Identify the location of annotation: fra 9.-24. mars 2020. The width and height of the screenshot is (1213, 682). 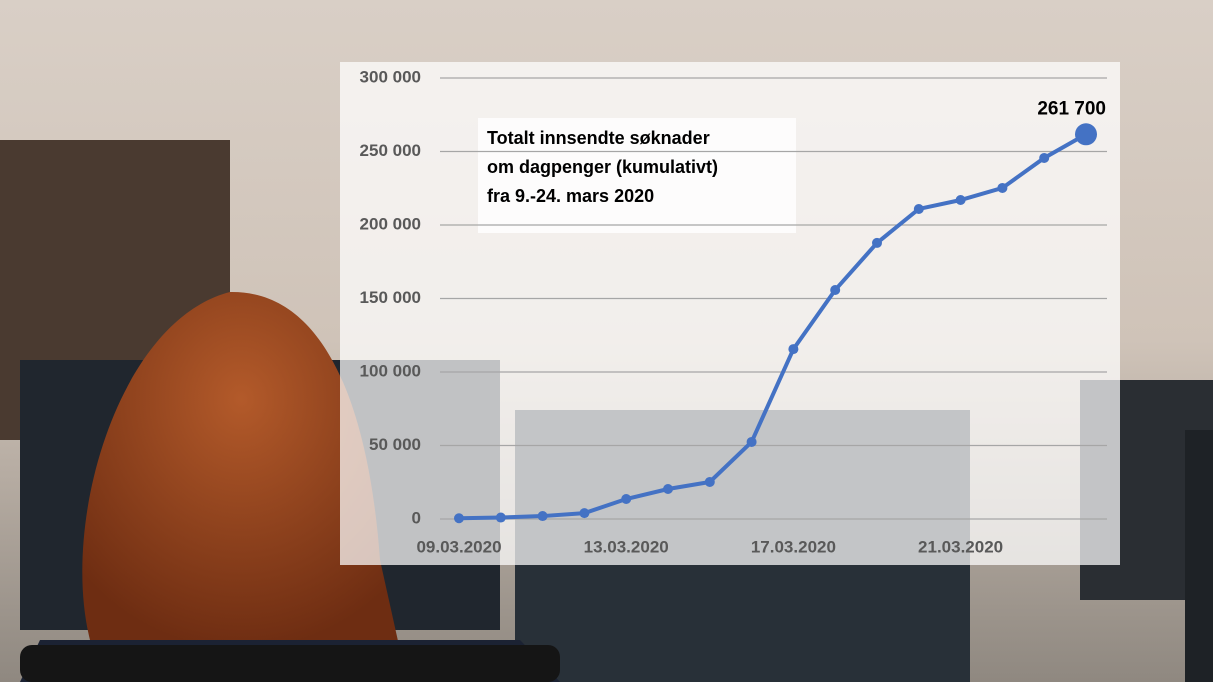
(570, 196).